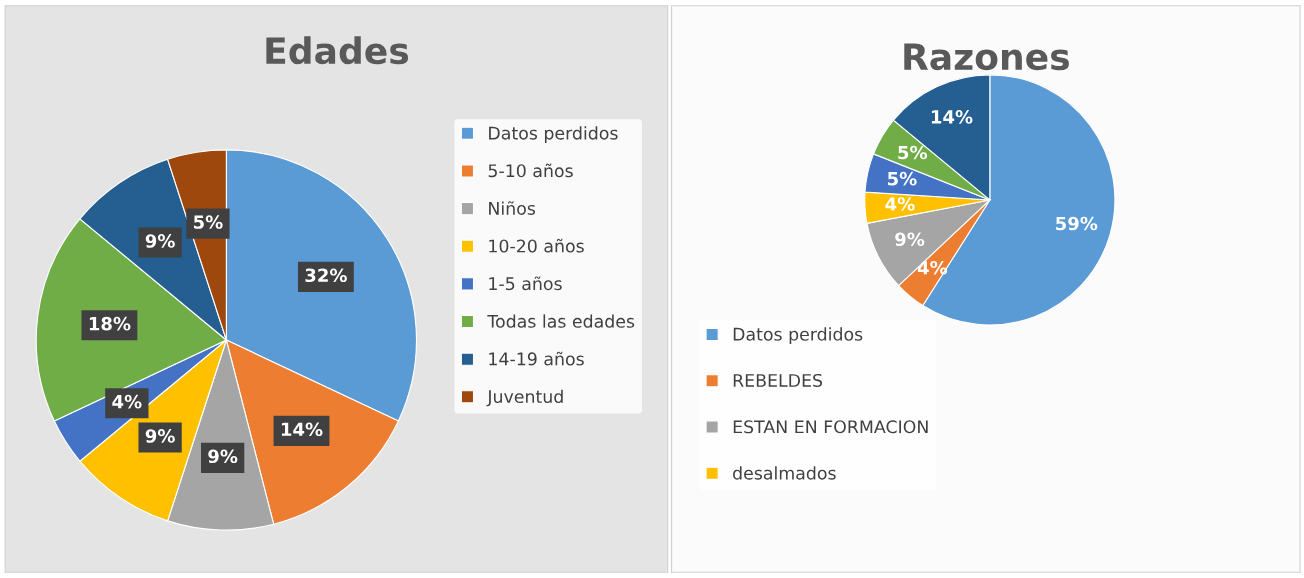 This screenshot has width=1304, height=578. Describe the element at coordinates (536, 245) in the screenshot. I see `legend-label: 10-20 años` at that location.